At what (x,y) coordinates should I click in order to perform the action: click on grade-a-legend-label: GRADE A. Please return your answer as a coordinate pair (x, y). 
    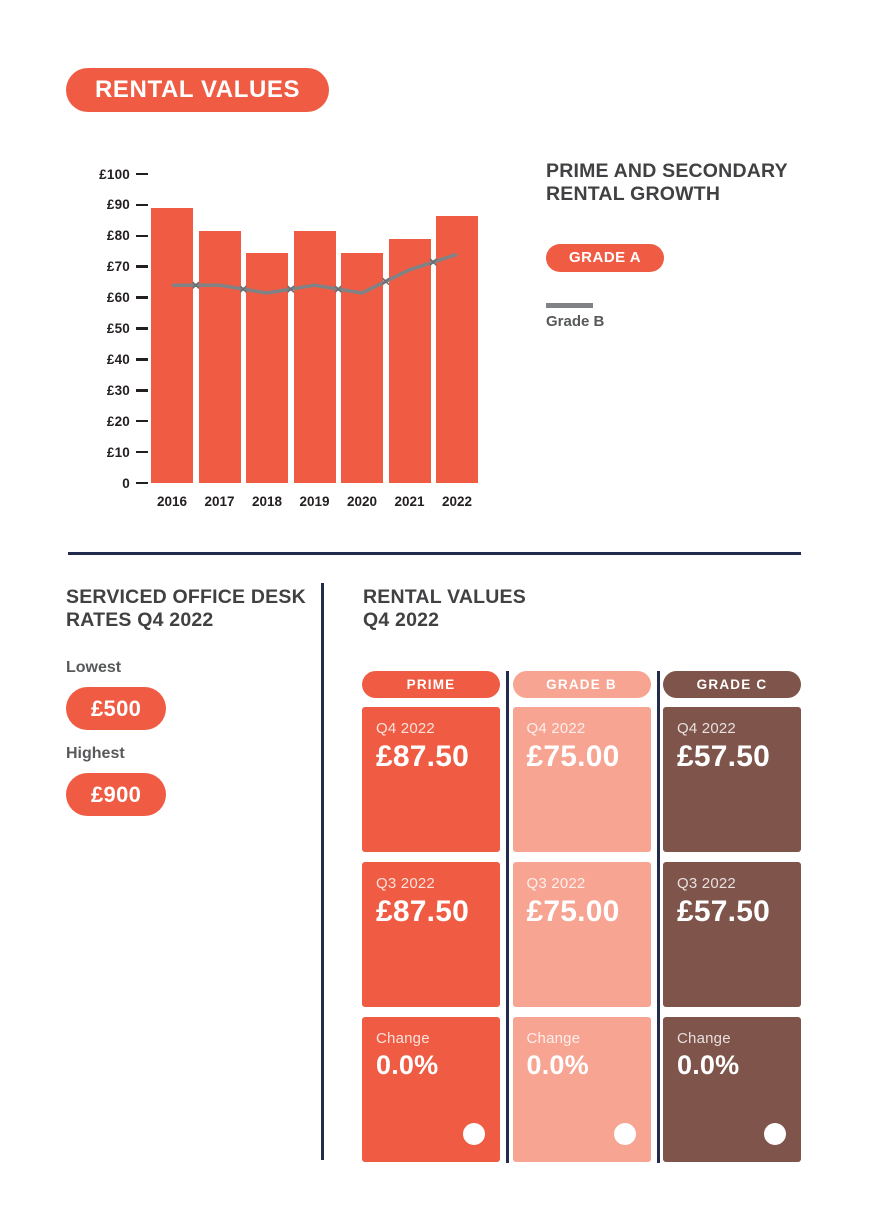
    Looking at the image, I should click on (605, 257).